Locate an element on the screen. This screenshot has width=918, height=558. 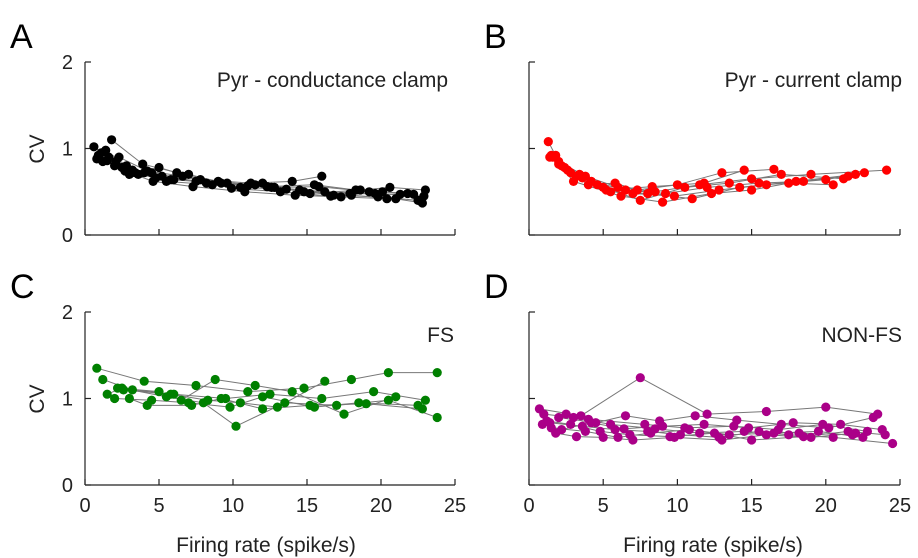
panel-letter-b: B is located at coordinates (495, 37).